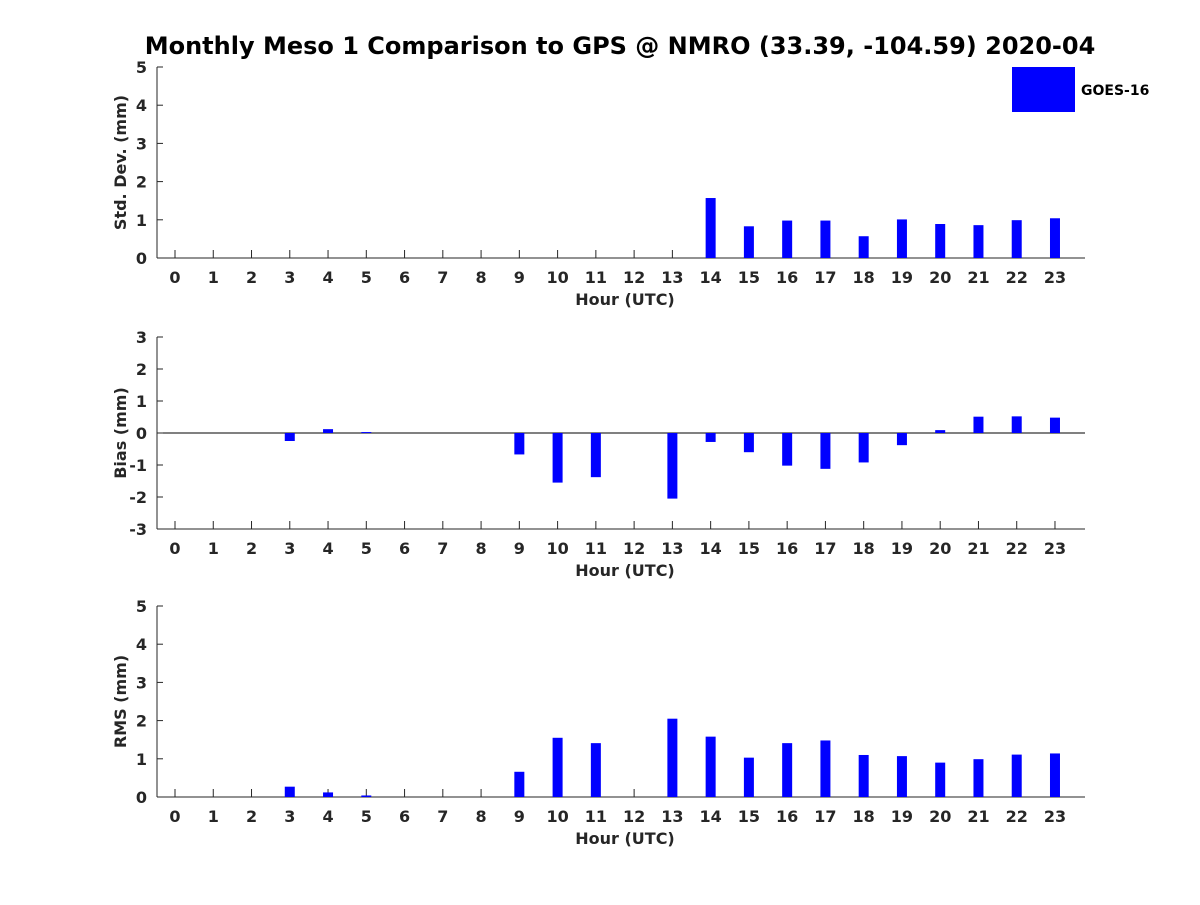  What do you see at coordinates (1080, 89) in the screenshot?
I see `legend: GOES-16` at bounding box center [1080, 89].